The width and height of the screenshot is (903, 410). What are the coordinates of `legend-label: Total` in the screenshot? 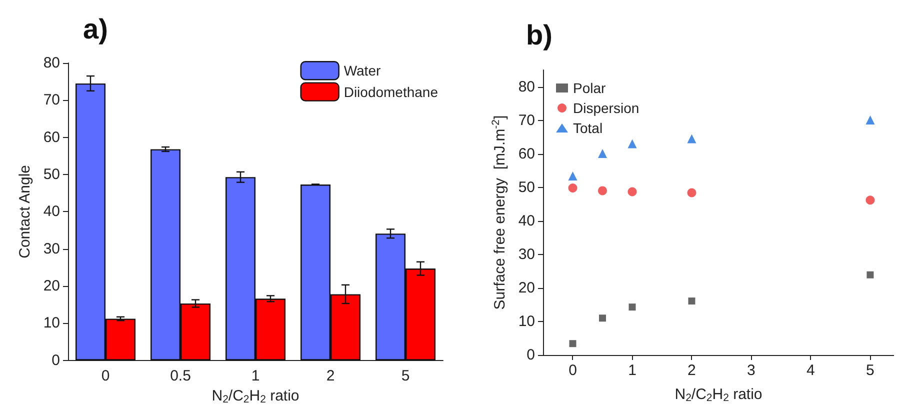 It's located at (588, 128).